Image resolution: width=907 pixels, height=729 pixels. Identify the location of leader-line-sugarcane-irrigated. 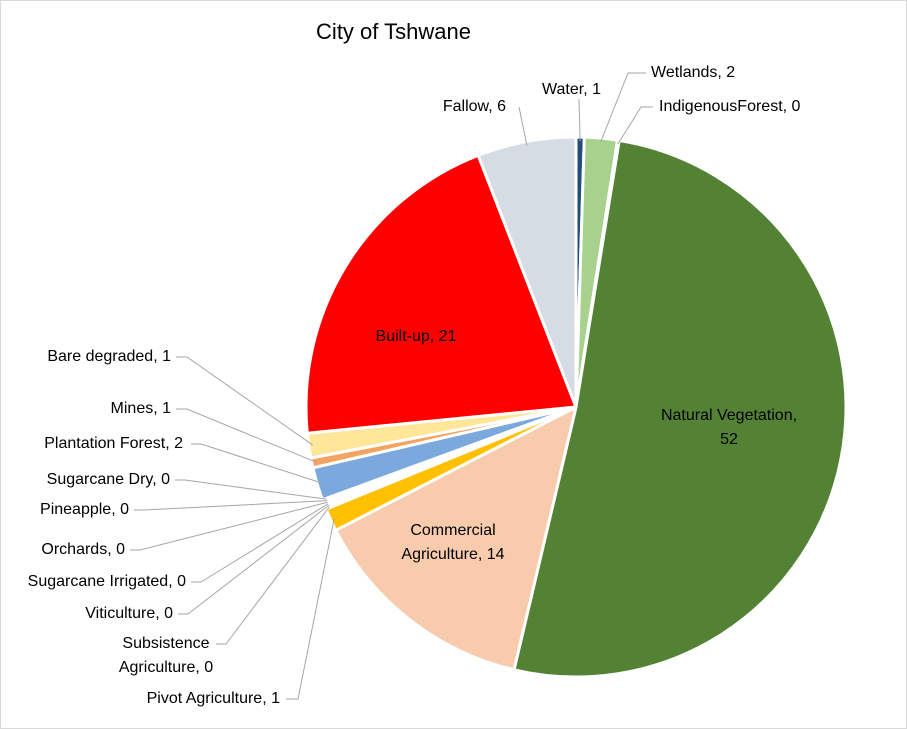
(260, 543).